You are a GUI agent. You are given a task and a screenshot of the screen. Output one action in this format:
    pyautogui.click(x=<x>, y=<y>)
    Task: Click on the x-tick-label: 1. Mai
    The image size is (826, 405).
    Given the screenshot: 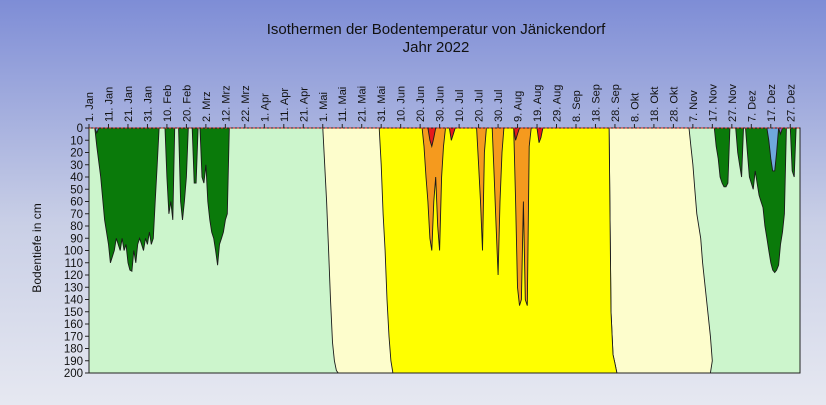 What is the action you would take?
    pyautogui.click(x=324, y=107)
    